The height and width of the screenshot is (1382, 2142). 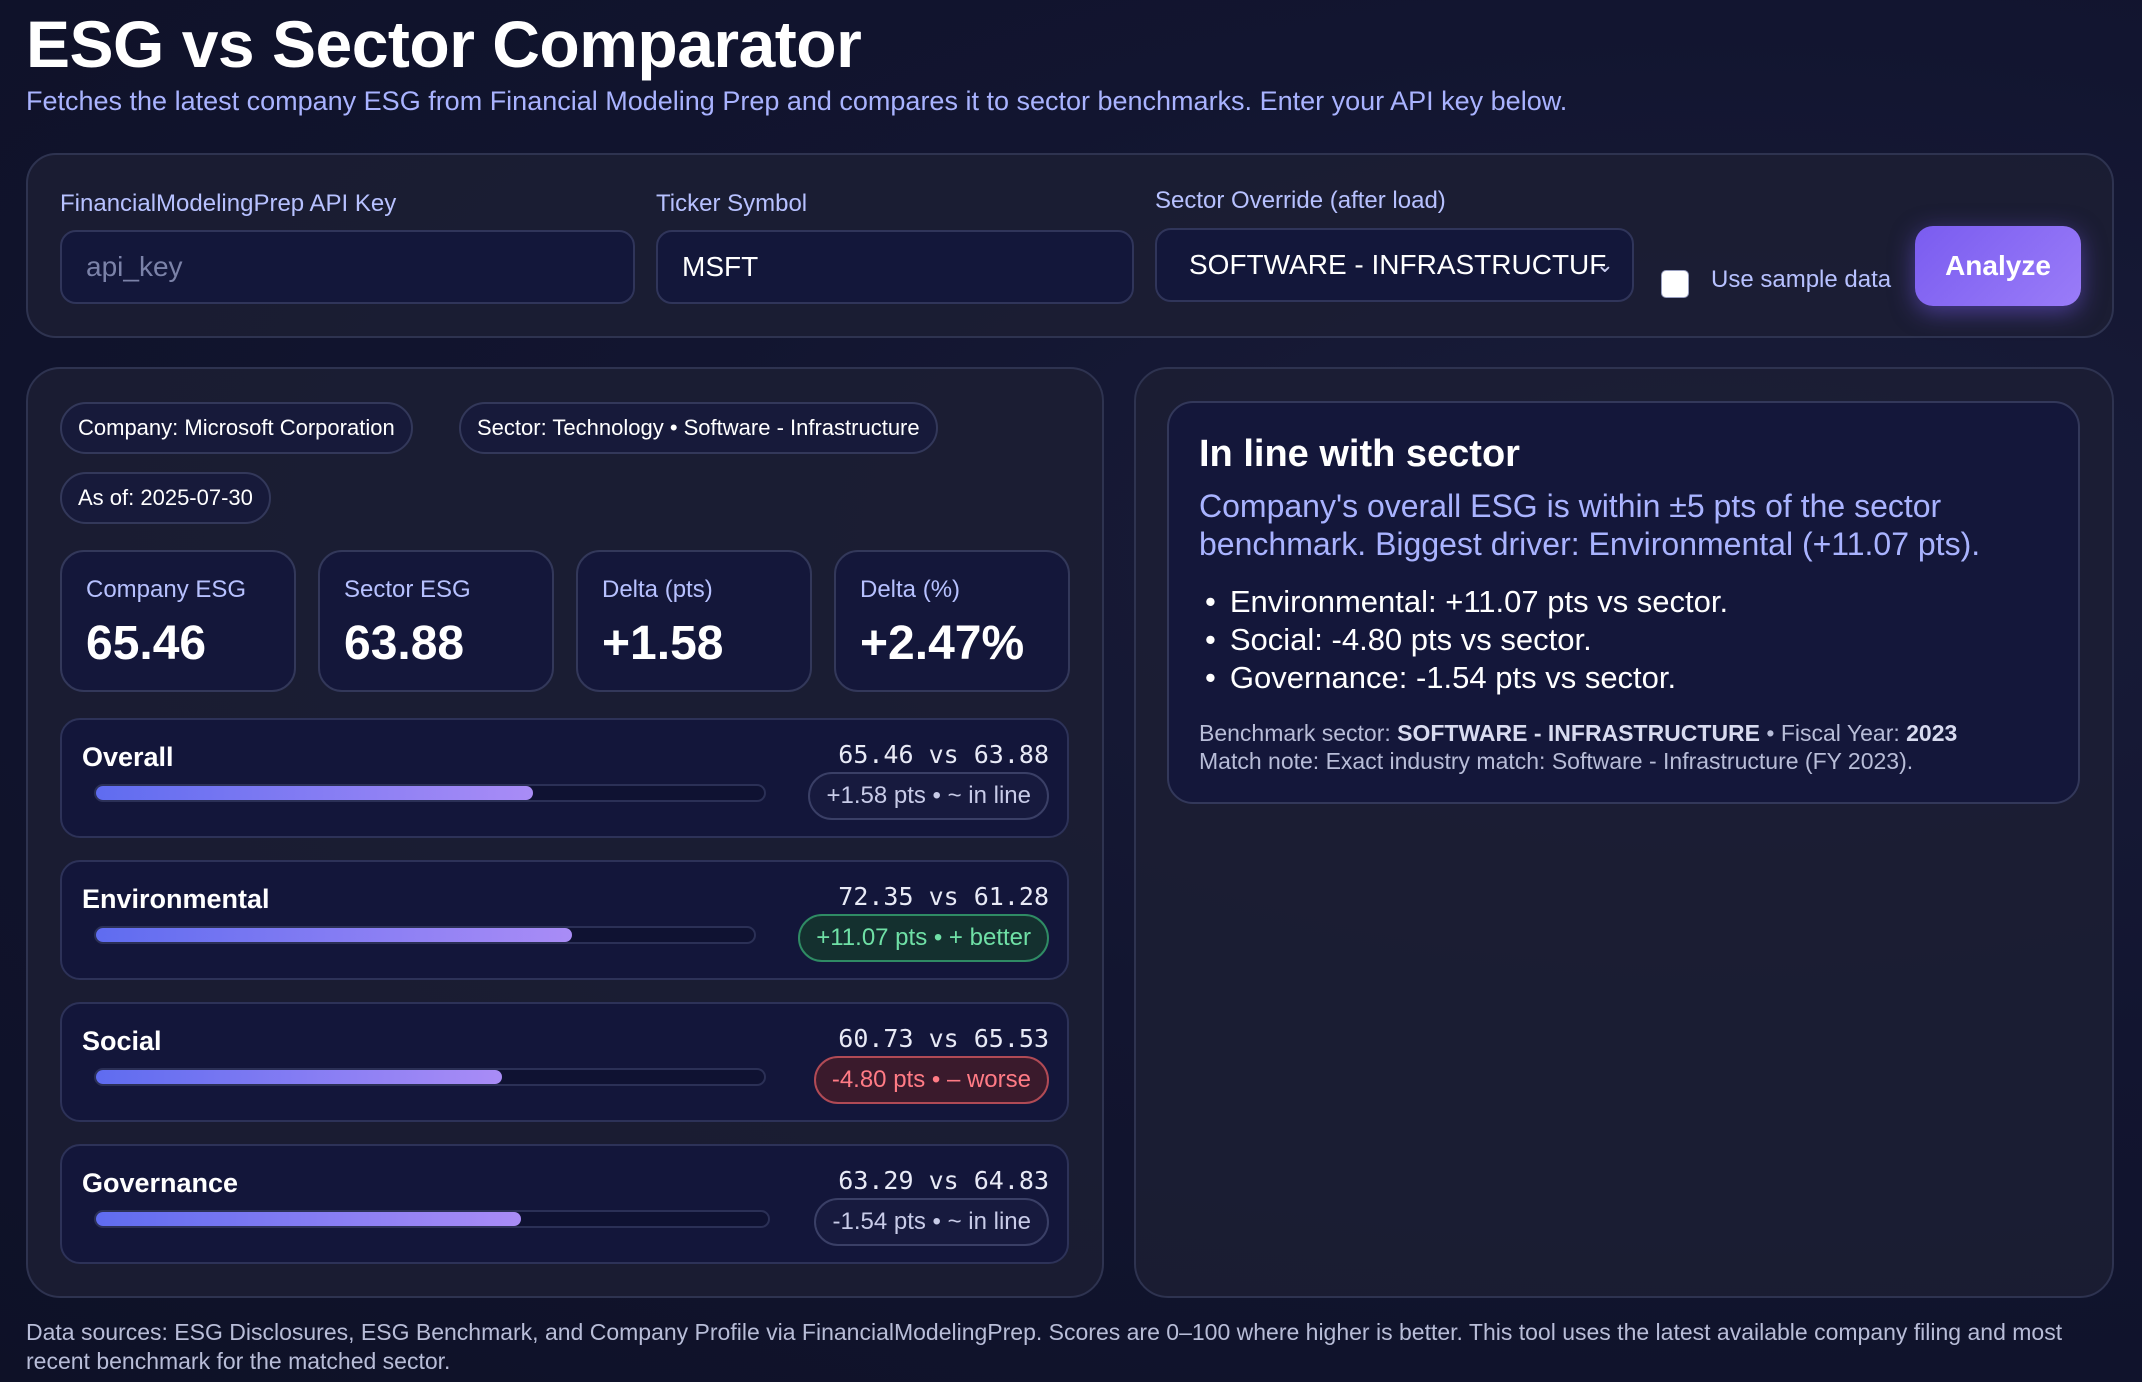 I want to click on metric-name: Governance, so click(x=160, y=1183).